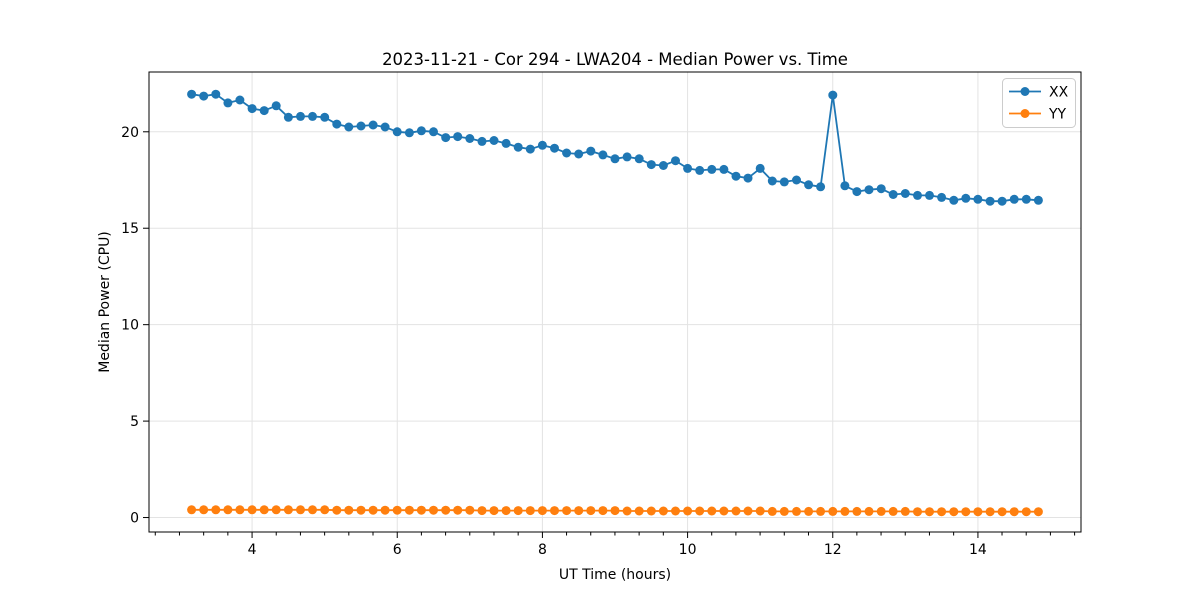  Describe the element at coordinates (252, 550) in the screenshot. I see `x-tick-label: 4` at that location.